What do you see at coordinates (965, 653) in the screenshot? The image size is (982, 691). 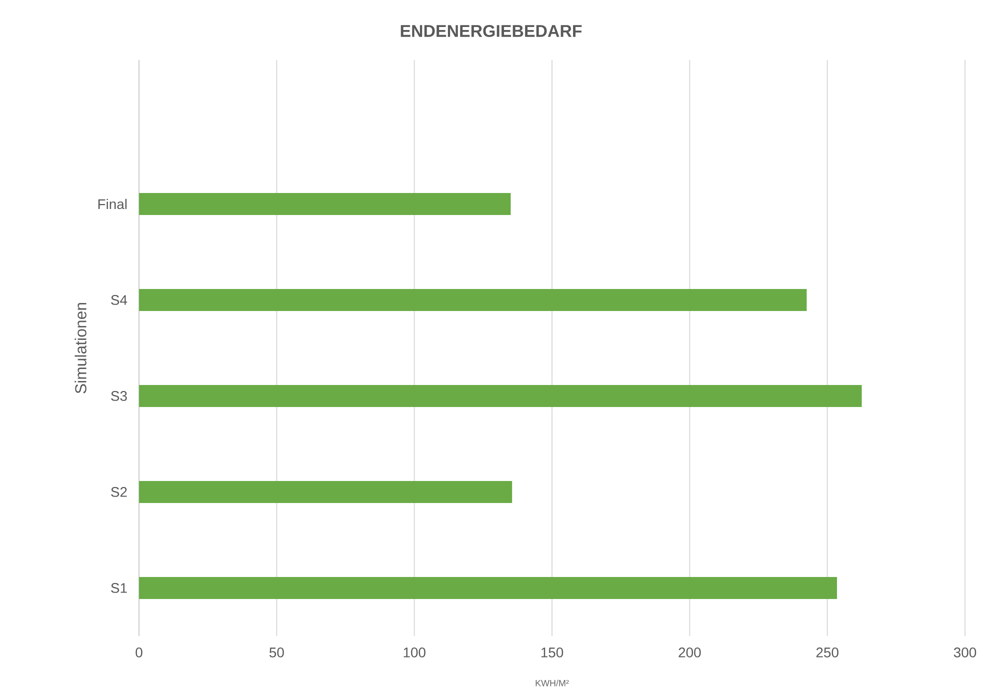 I see `x-tick-label: 300` at bounding box center [965, 653].